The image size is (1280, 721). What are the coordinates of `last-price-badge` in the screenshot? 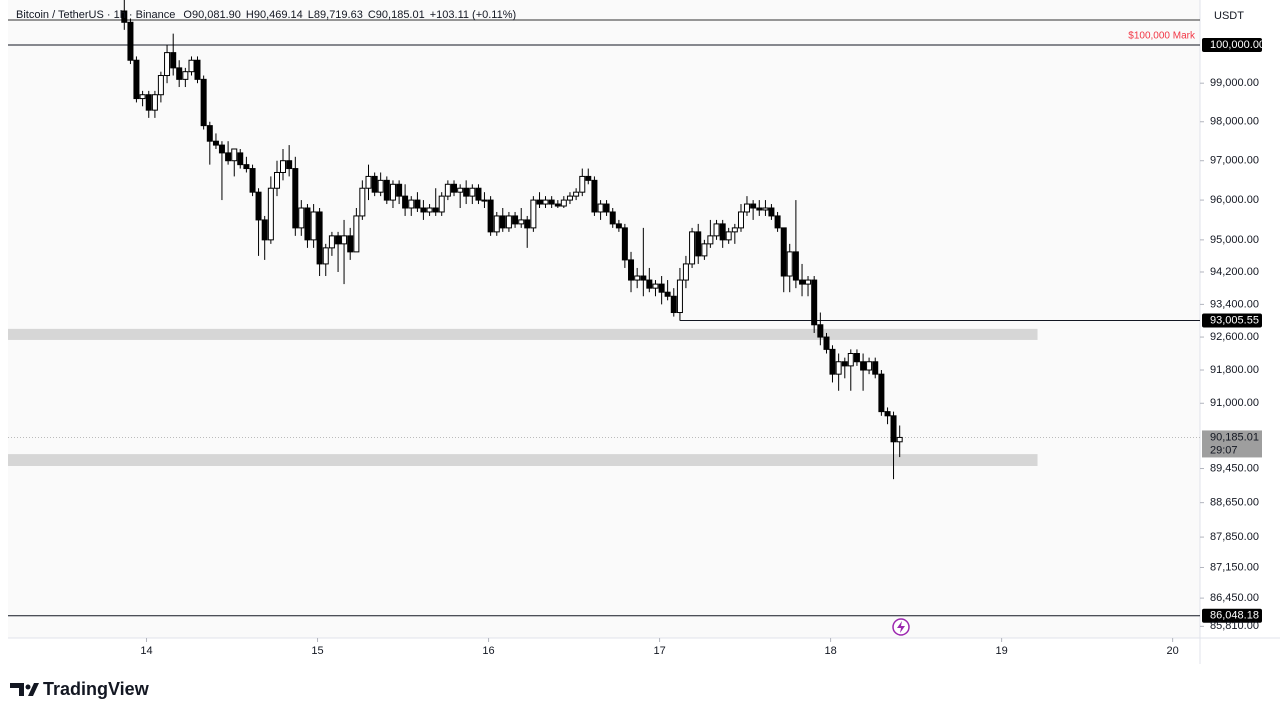 It's located at (1232, 444).